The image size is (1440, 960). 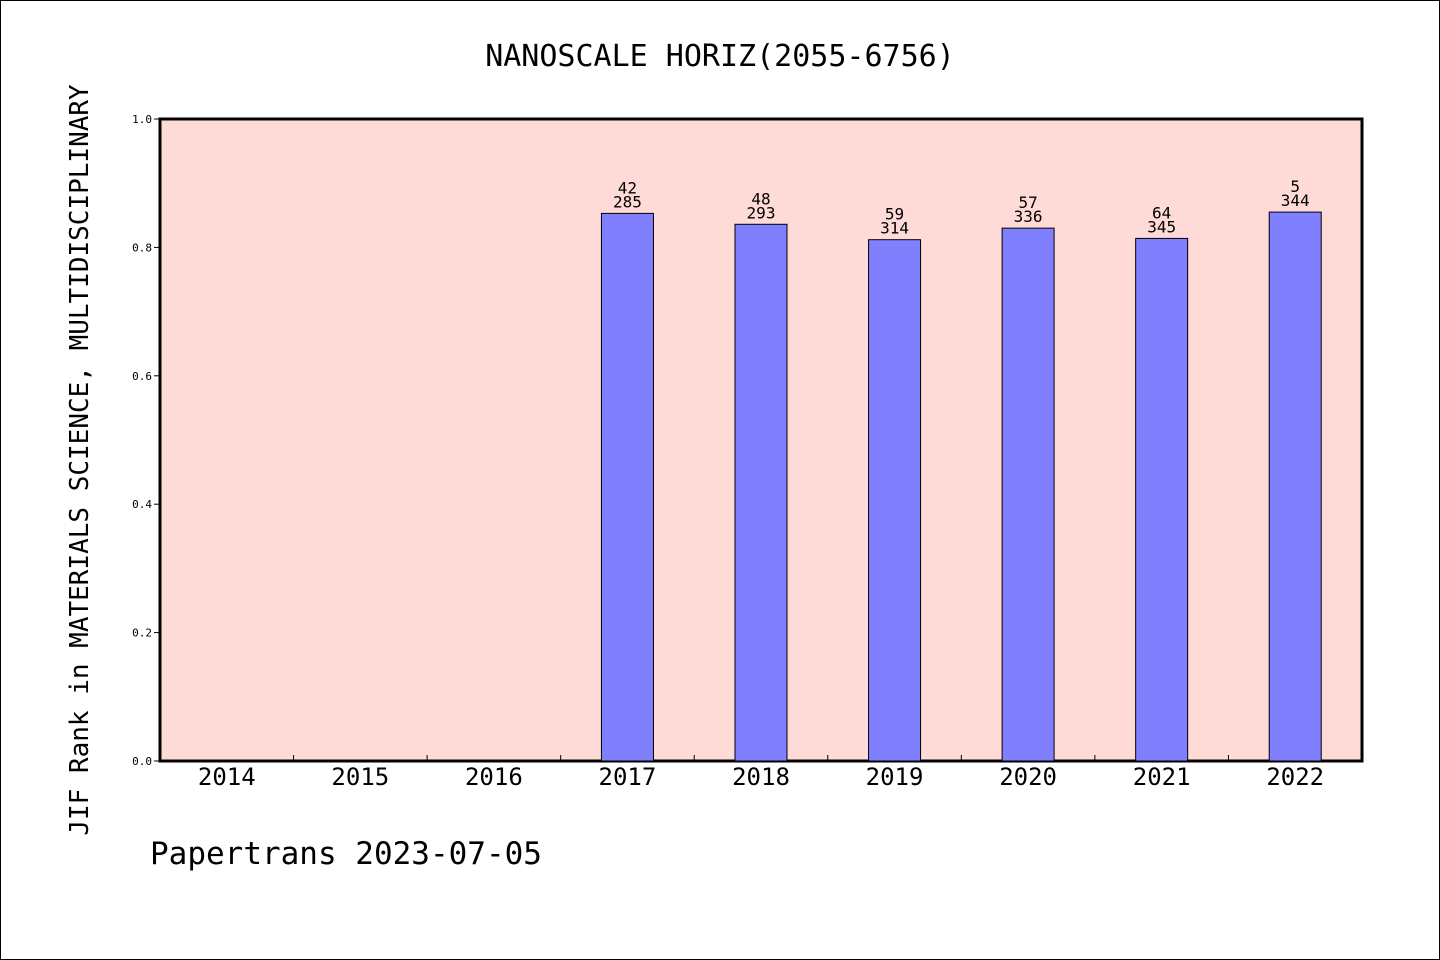 I want to click on y-tick-label: 1.0, so click(x=142, y=119).